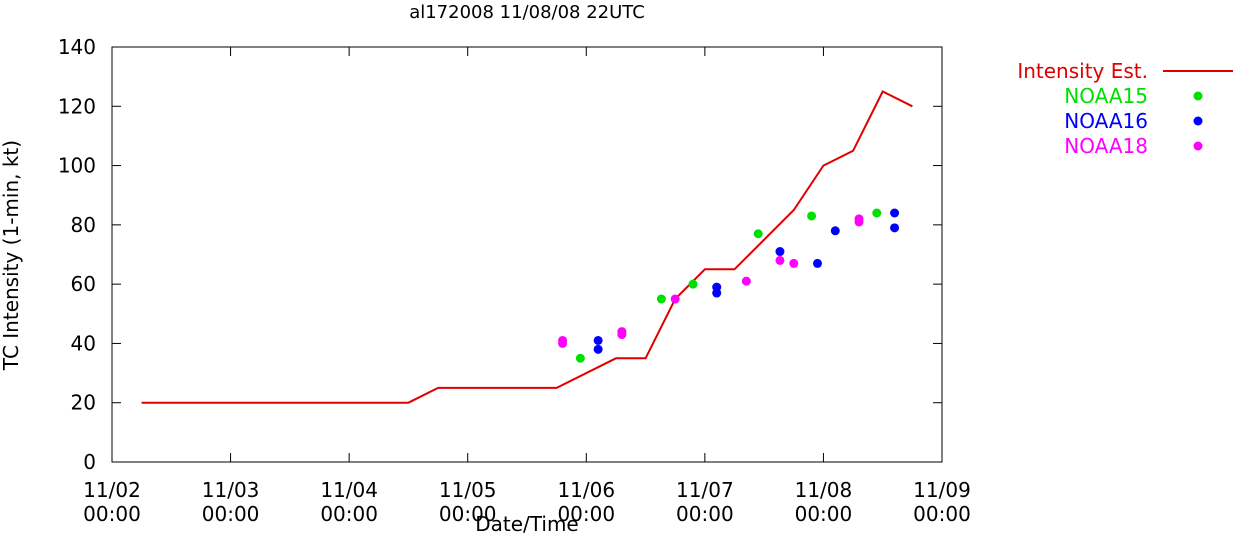 The height and width of the screenshot is (533, 1235). I want to click on legend-swatch-noaa16, so click(1198, 121).